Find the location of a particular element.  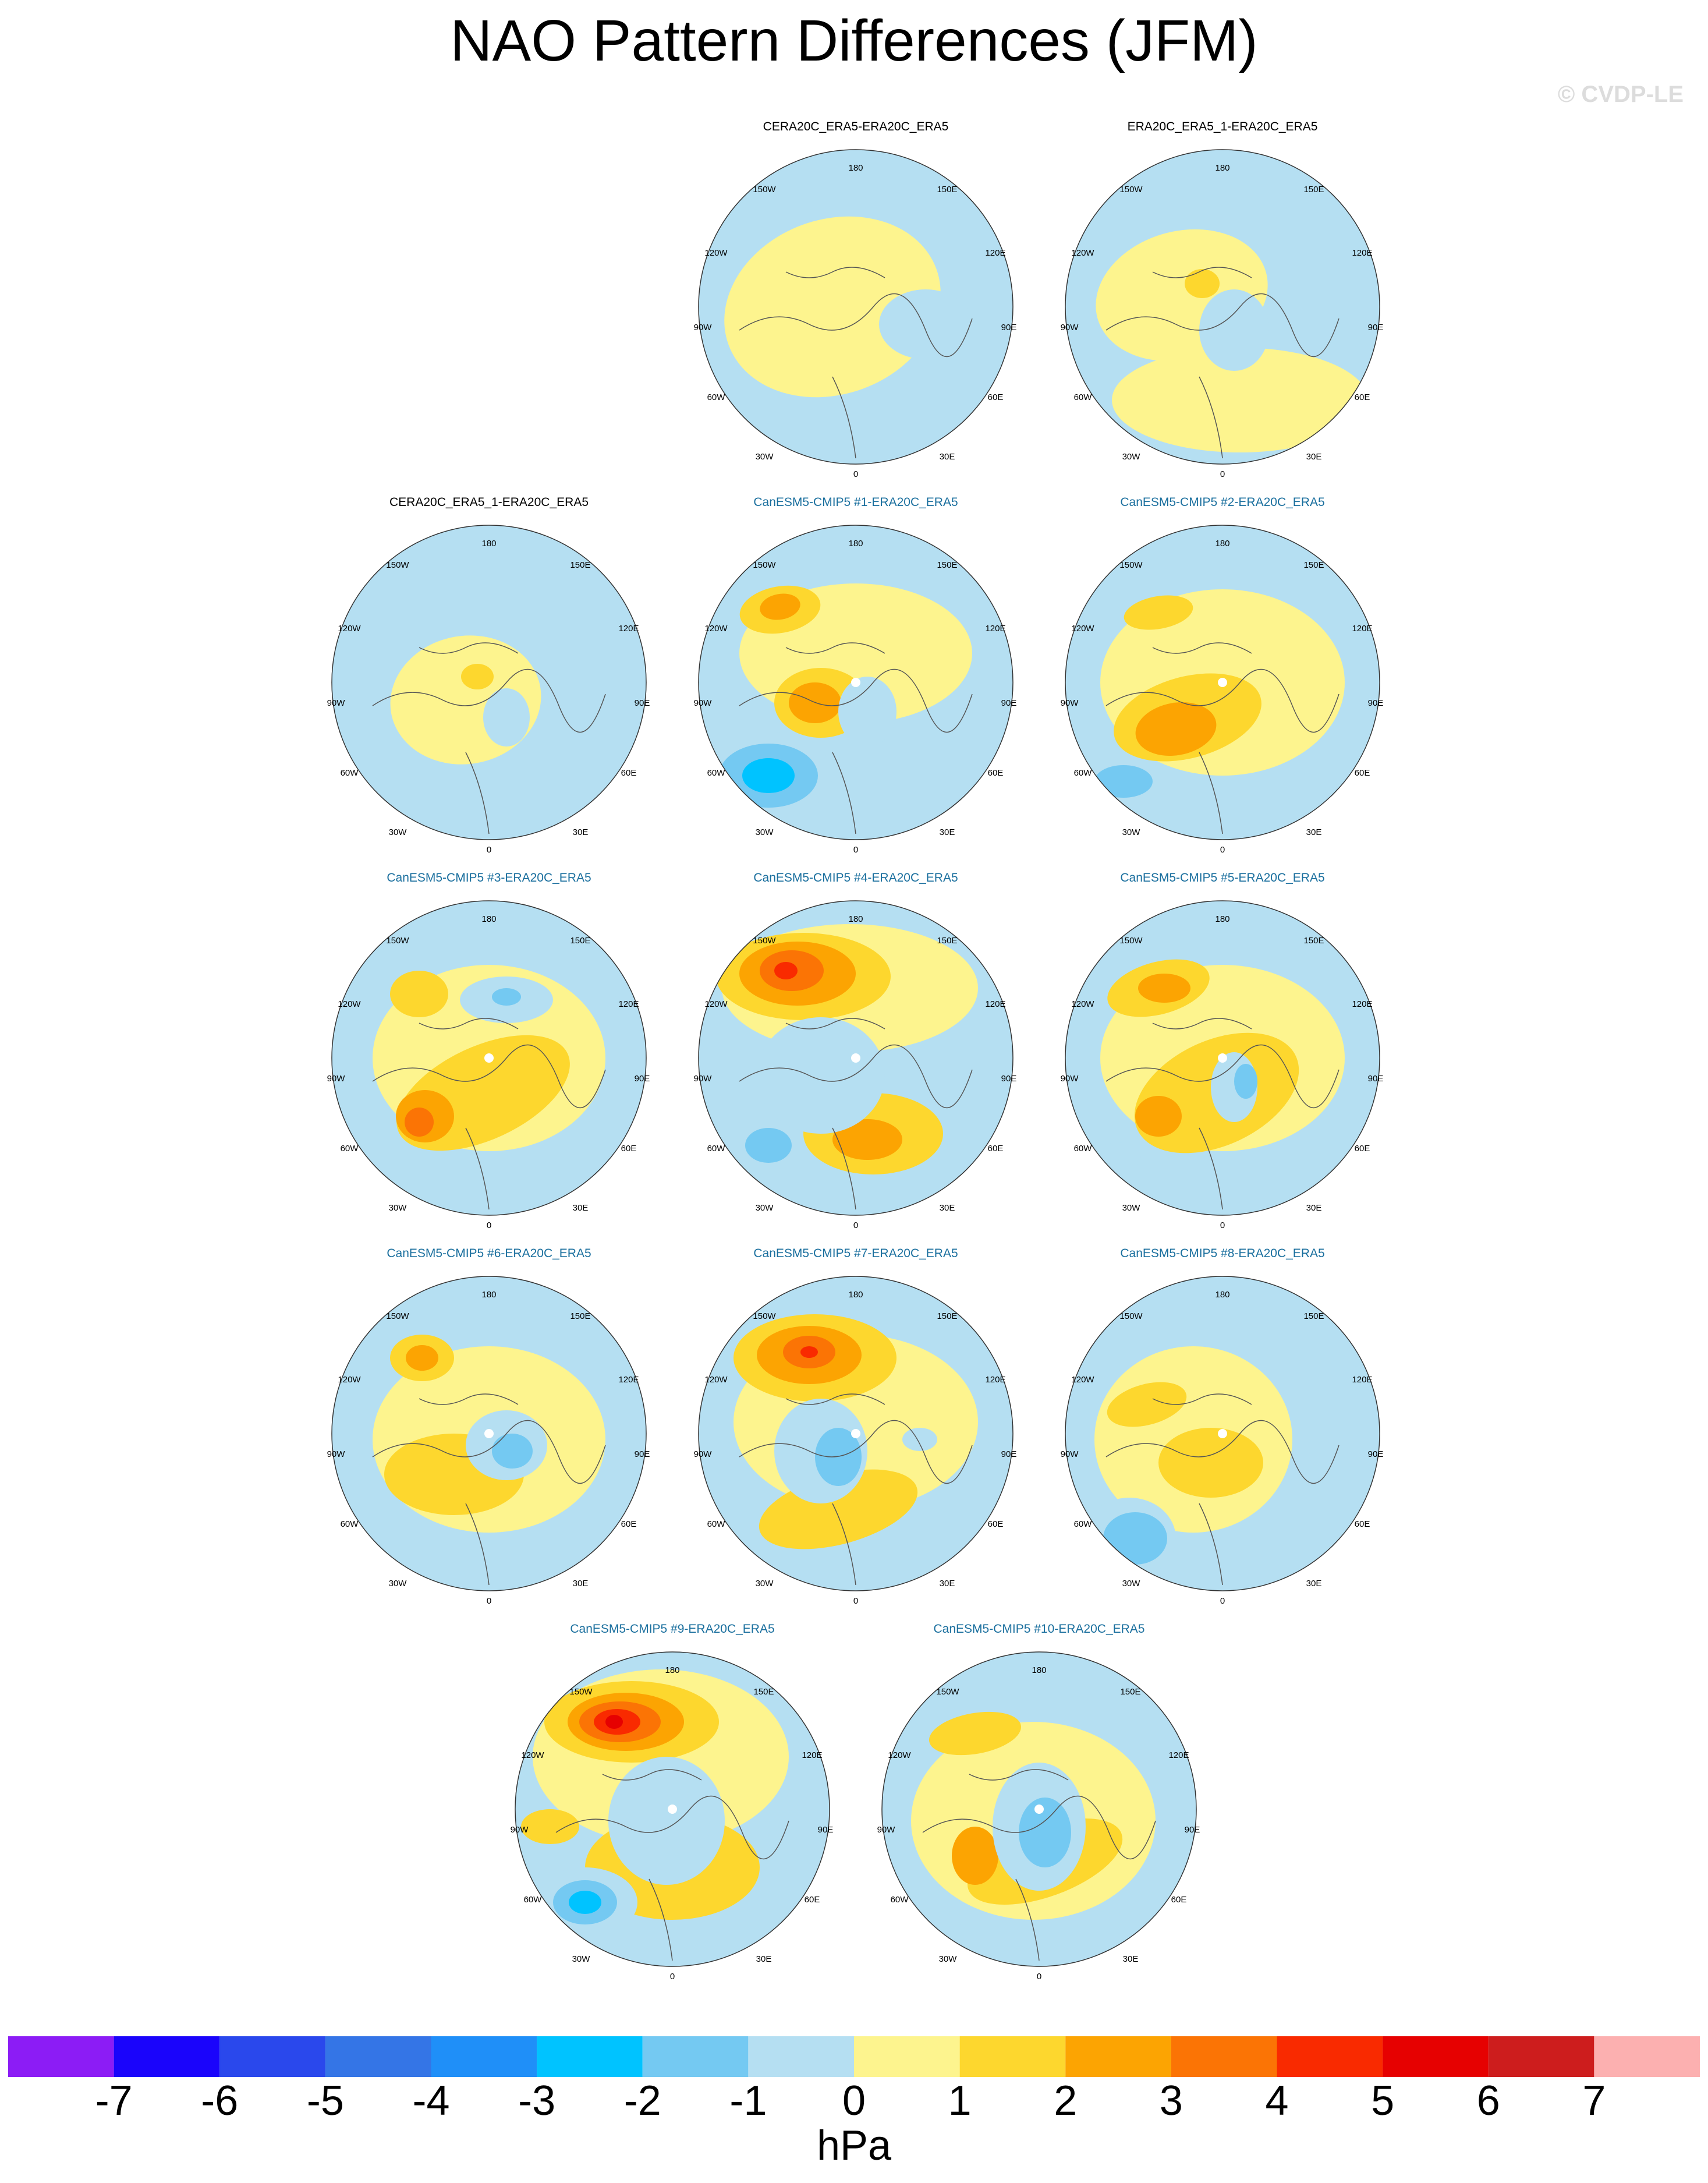

longitude-label: 60E is located at coordinates (629, 773).